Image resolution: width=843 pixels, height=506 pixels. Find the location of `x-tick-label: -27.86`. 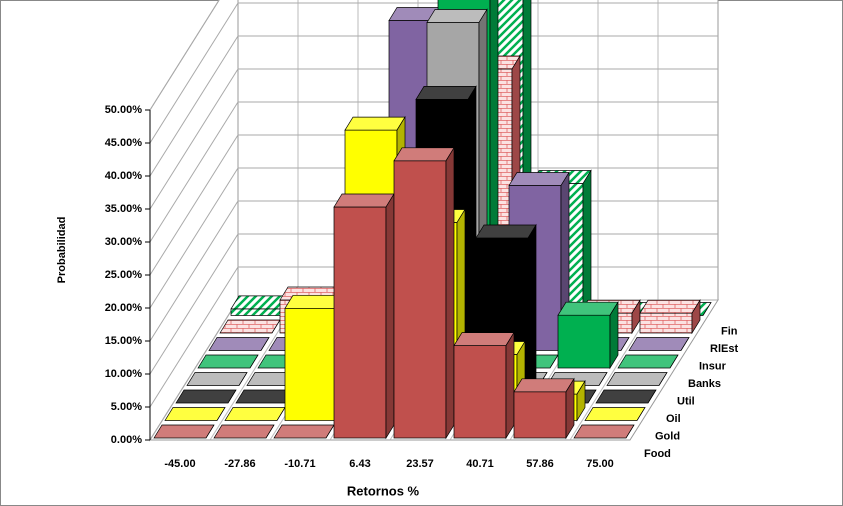

x-tick-label: -27.86 is located at coordinates (239, 464).